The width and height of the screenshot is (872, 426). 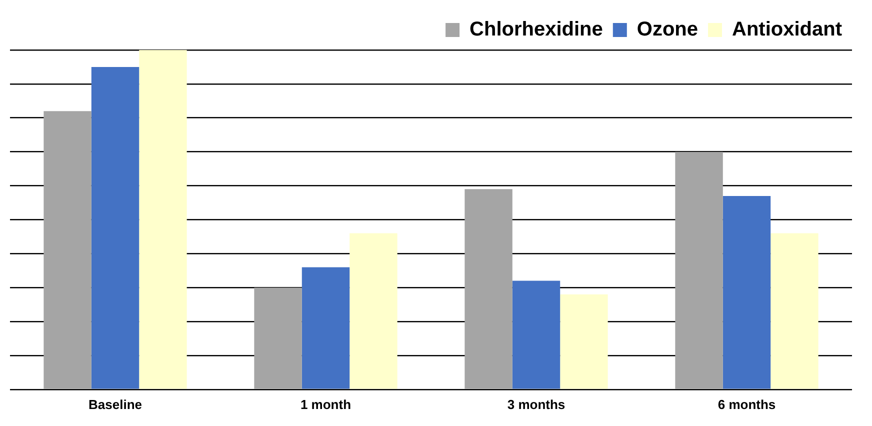 What do you see at coordinates (787, 29) in the screenshot?
I see `legend-label: Antioxidant` at bounding box center [787, 29].